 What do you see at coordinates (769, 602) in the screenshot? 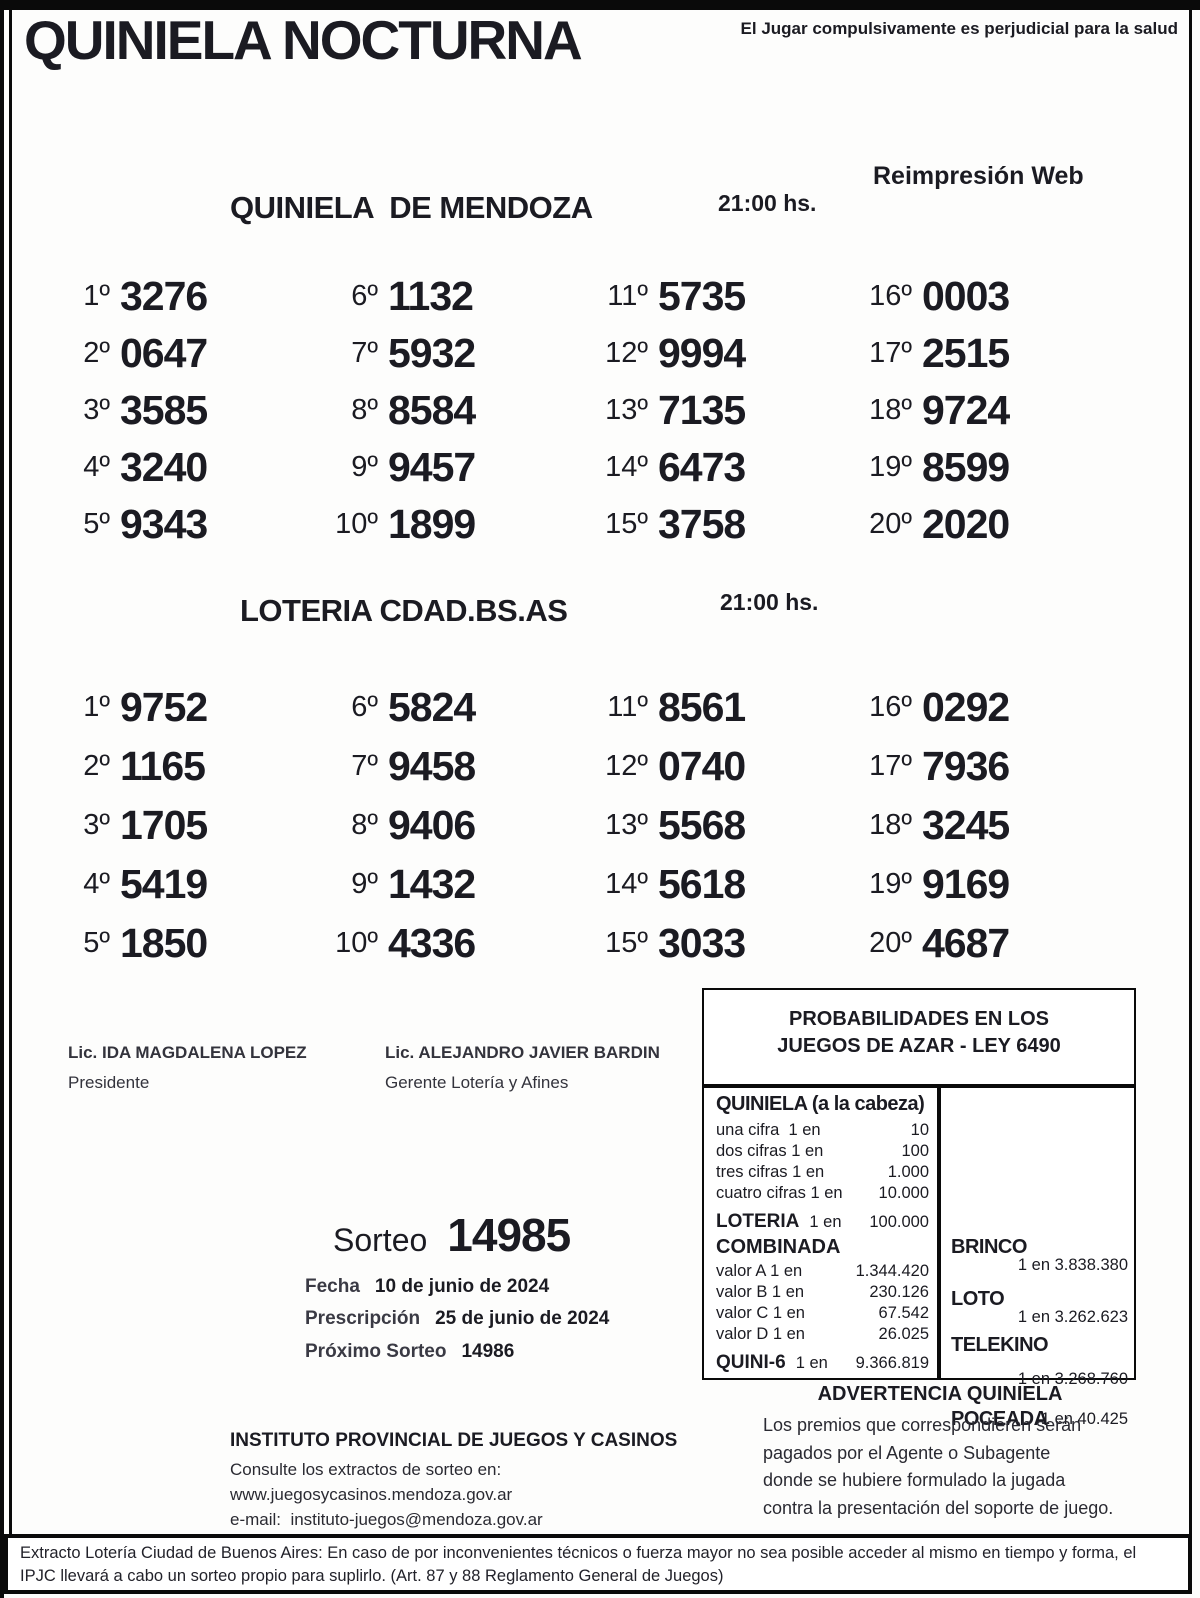
I see `bsas-draw-time: 21:00 hs.` at bounding box center [769, 602].